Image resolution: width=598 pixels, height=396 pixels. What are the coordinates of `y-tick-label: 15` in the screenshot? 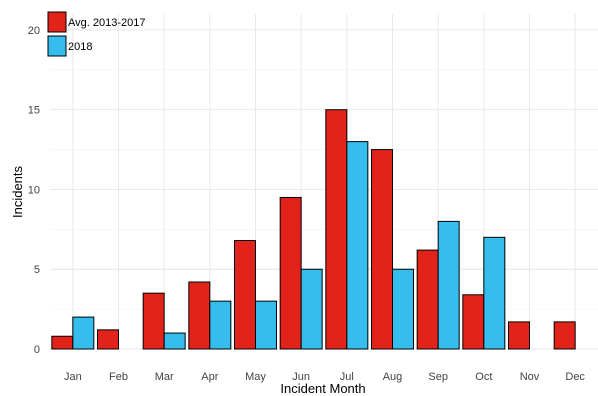 It's located at (34, 111).